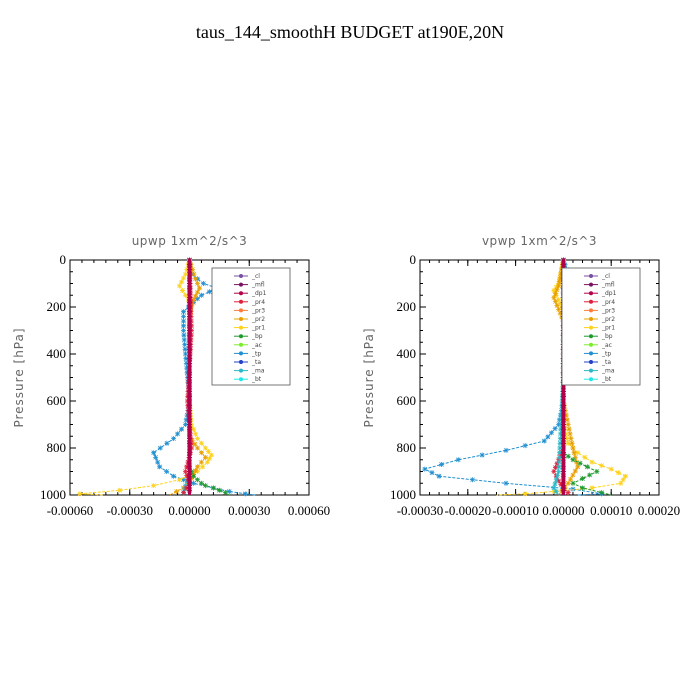  What do you see at coordinates (608, 302) in the screenshot?
I see `legend-label: _pr4` at bounding box center [608, 302].